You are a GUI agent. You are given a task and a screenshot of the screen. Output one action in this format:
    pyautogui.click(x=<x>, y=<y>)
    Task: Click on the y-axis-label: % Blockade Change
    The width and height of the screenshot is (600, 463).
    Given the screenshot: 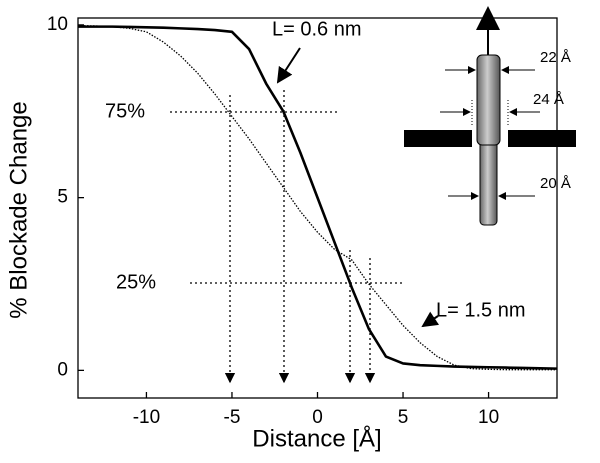 What is the action you would take?
    pyautogui.click(x=18, y=209)
    